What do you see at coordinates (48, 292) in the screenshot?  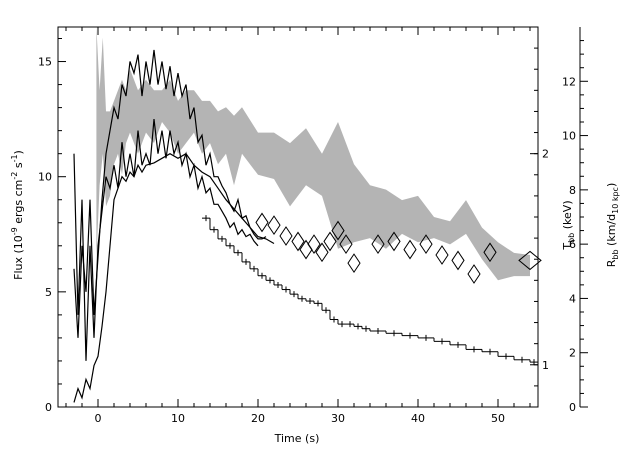 I see `flux-tick-label: 5` at bounding box center [48, 292].